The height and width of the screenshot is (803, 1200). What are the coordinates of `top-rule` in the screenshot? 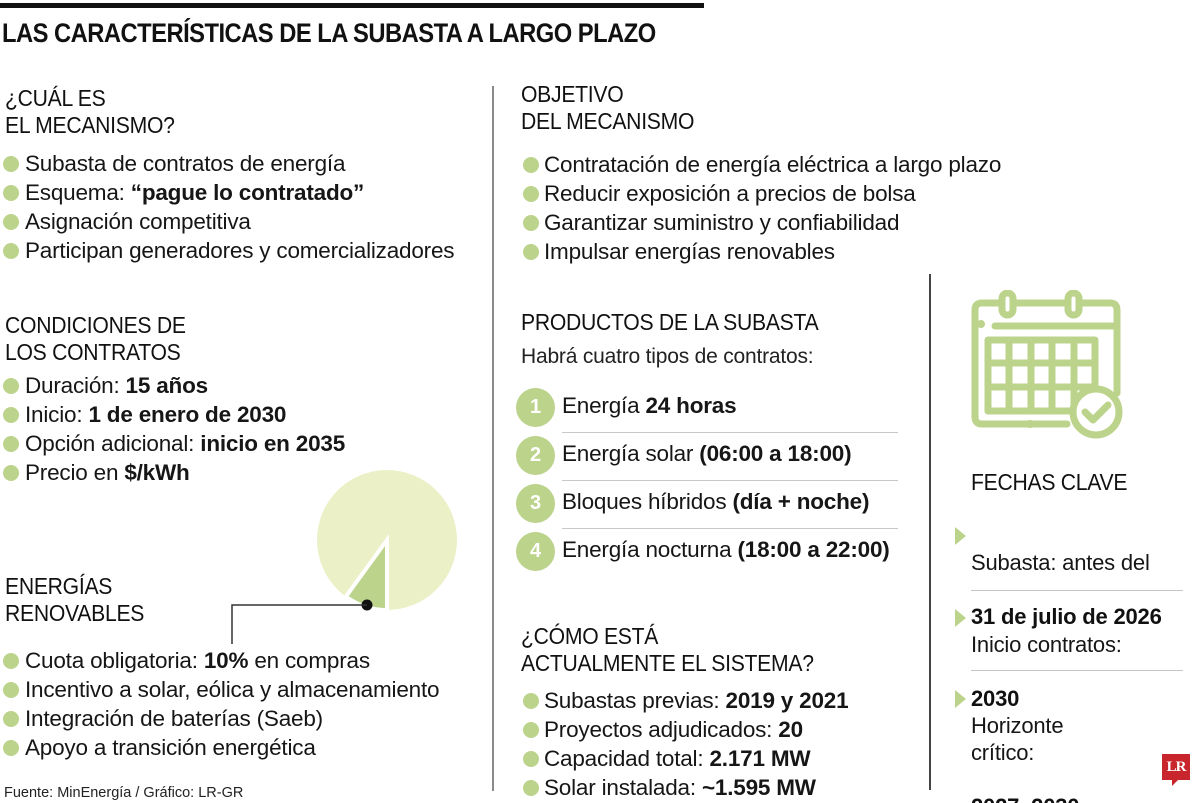 It's located at (352, 5).